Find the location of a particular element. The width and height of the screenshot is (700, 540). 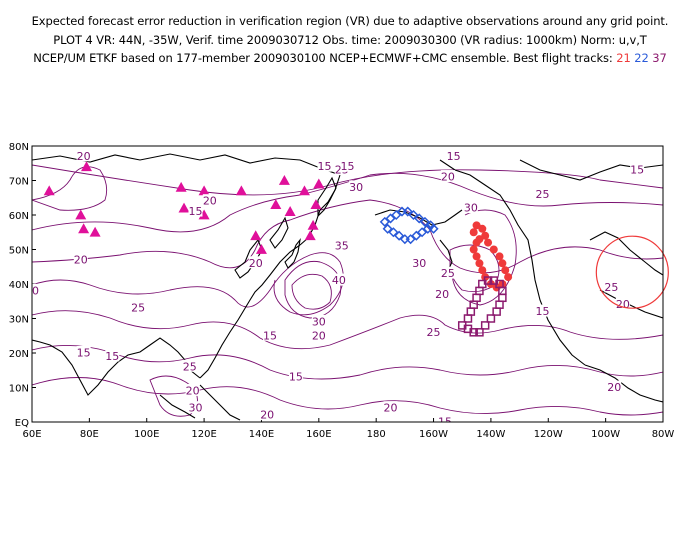

lon-label: 60E is located at coordinates (31, 434).